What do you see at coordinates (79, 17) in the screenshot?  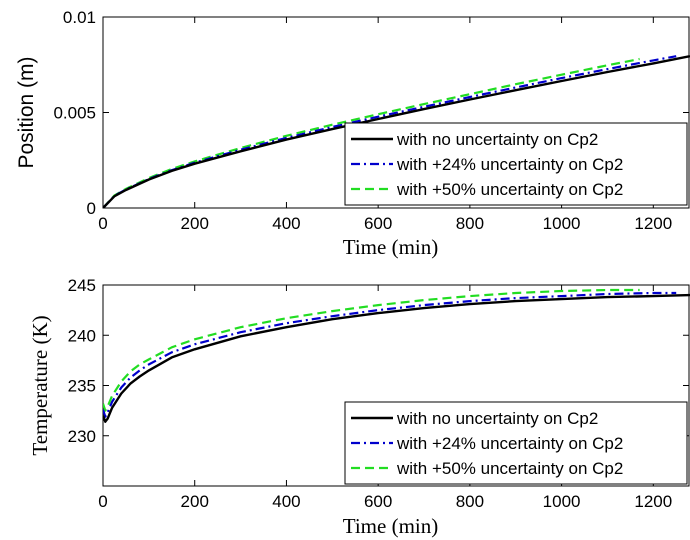 I see `y-tick-label: 0.01` at bounding box center [79, 17].